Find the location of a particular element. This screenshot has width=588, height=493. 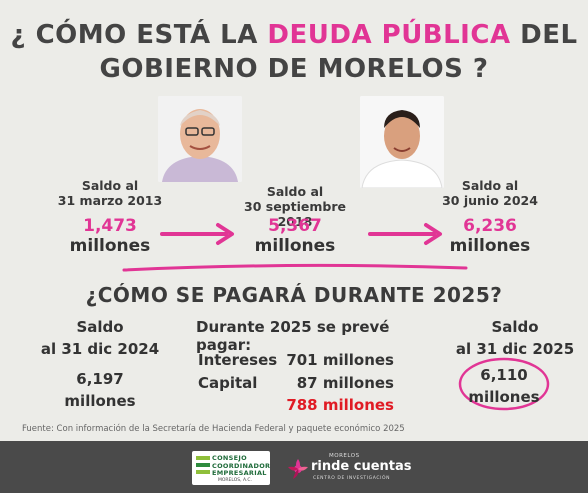

payment-interest-label: Intereses is located at coordinates (238, 360).